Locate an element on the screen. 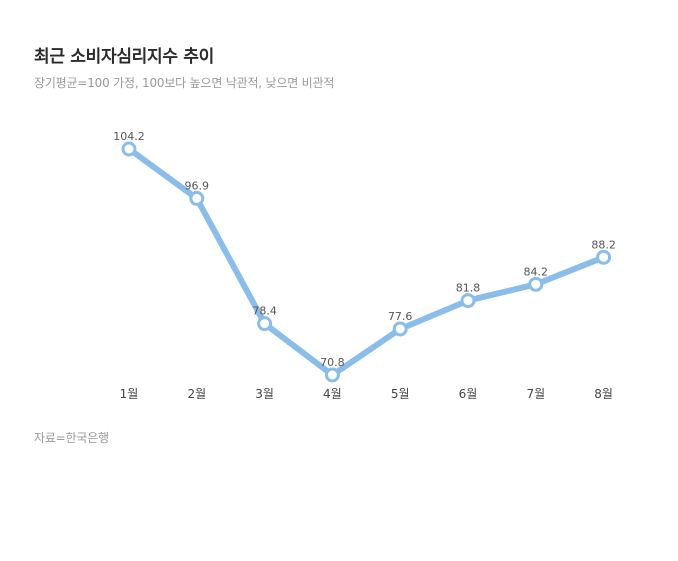 This screenshot has height=561, width=678. data-label: 88.2 is located at coordinates (603, 244).